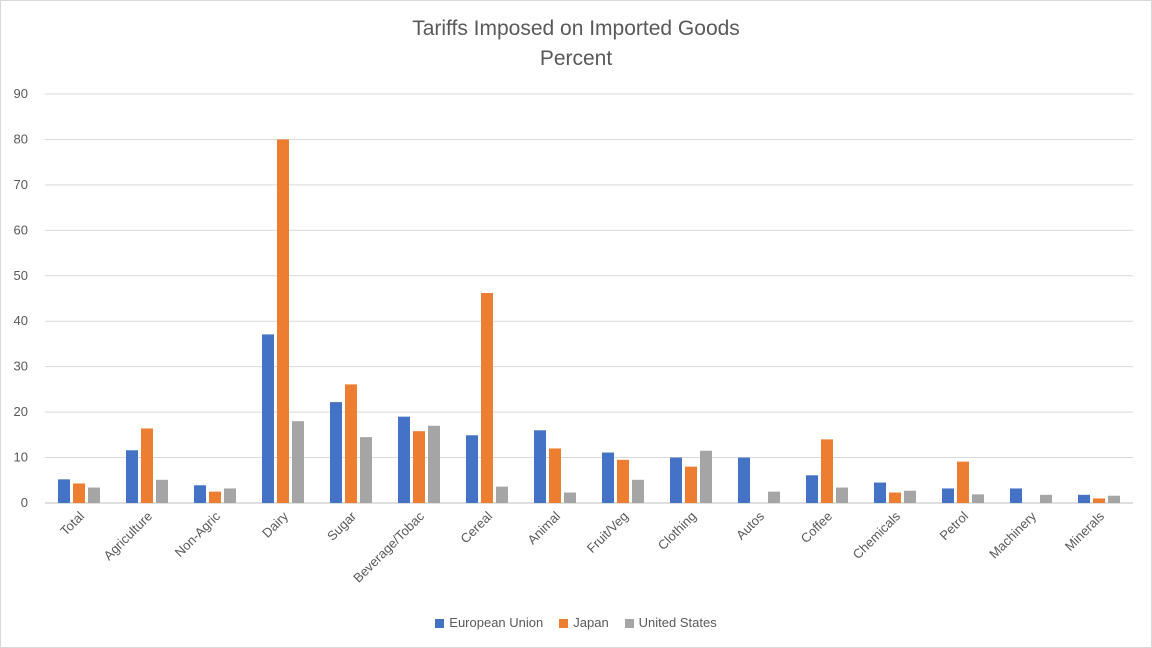 This screenshot has width=1152, height=648. I want to click on y-tick-label: 20, so click(21, 411).